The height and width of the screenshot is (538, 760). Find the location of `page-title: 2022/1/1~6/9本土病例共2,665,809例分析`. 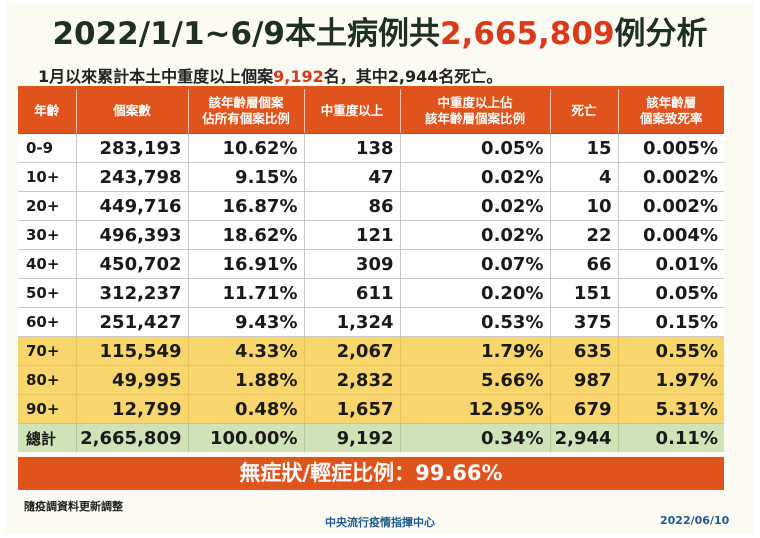

page-title: 2022/1/1~6/9本土病例共2,665,809例分析 is located at coordinates (380, 30).